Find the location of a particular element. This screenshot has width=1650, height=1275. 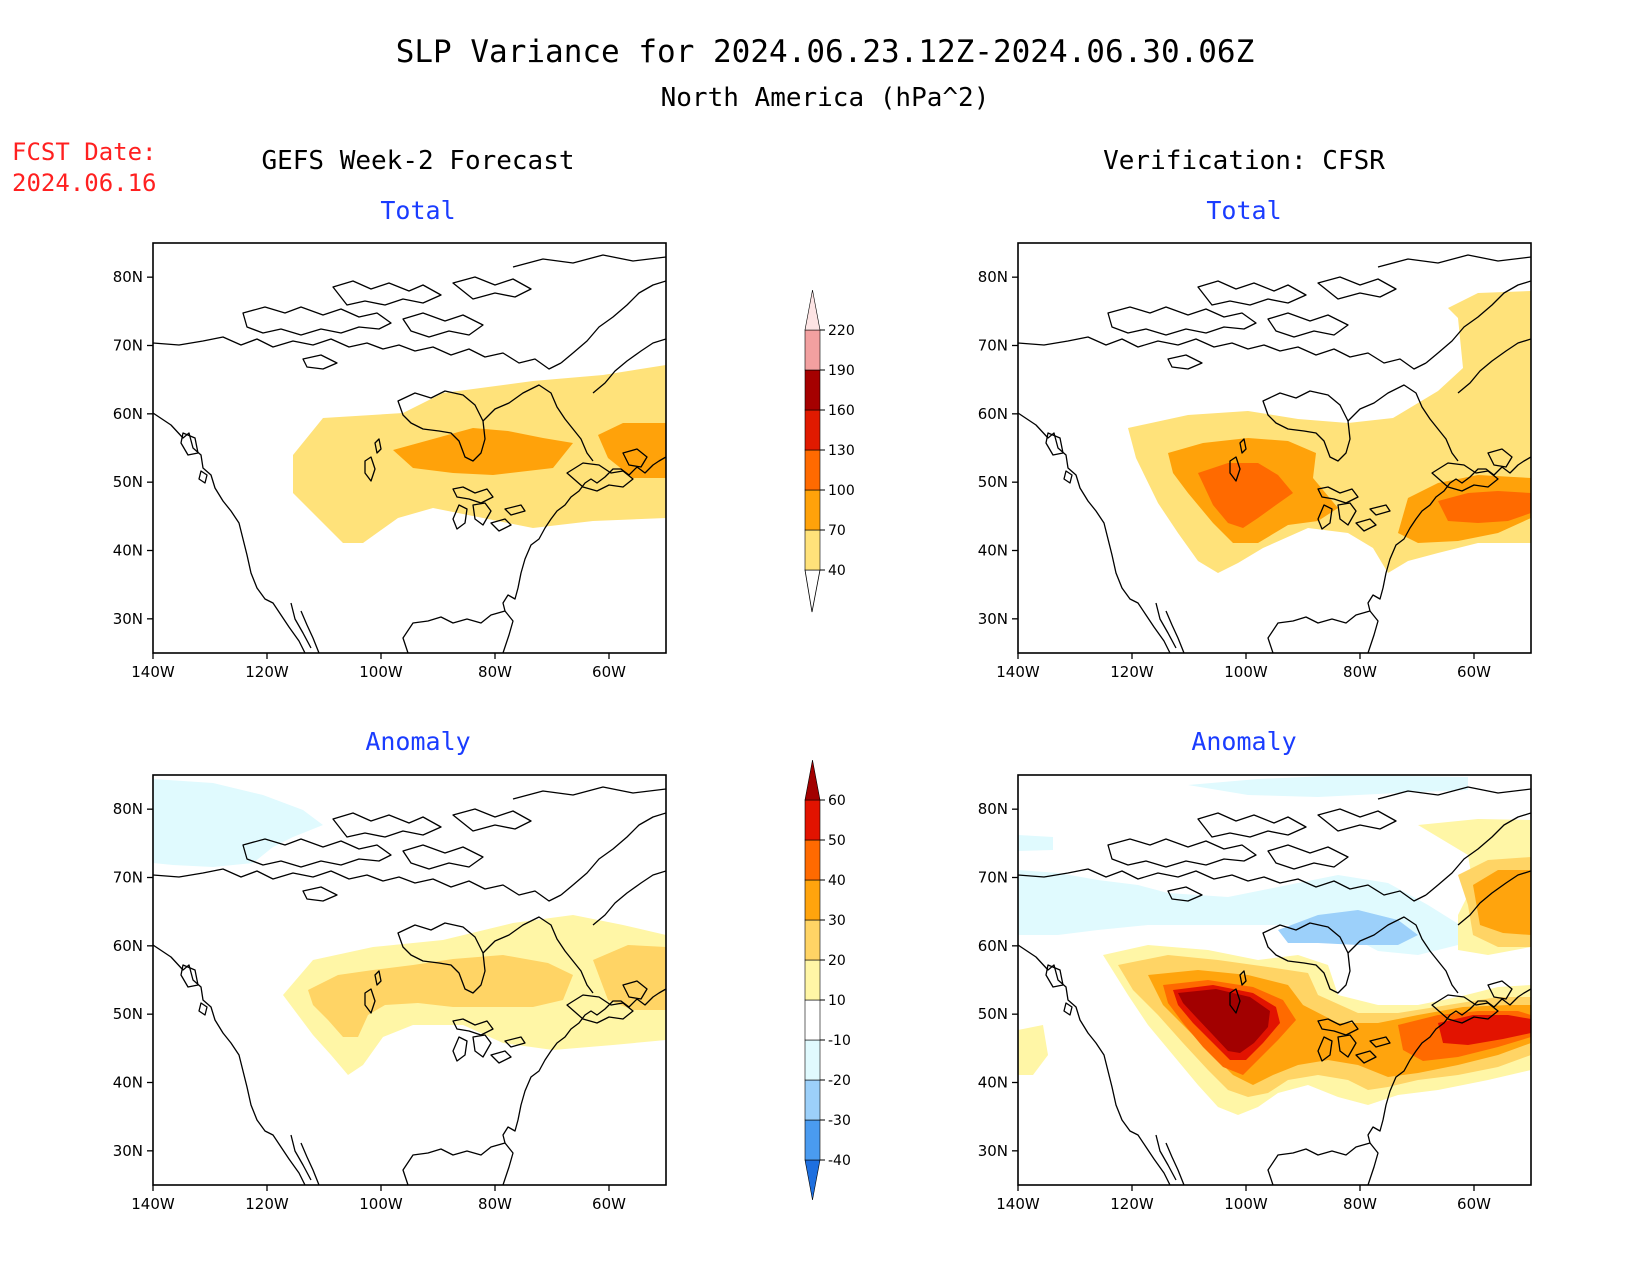

panel-title-top-left: Total is located at coordinates (417, 210).